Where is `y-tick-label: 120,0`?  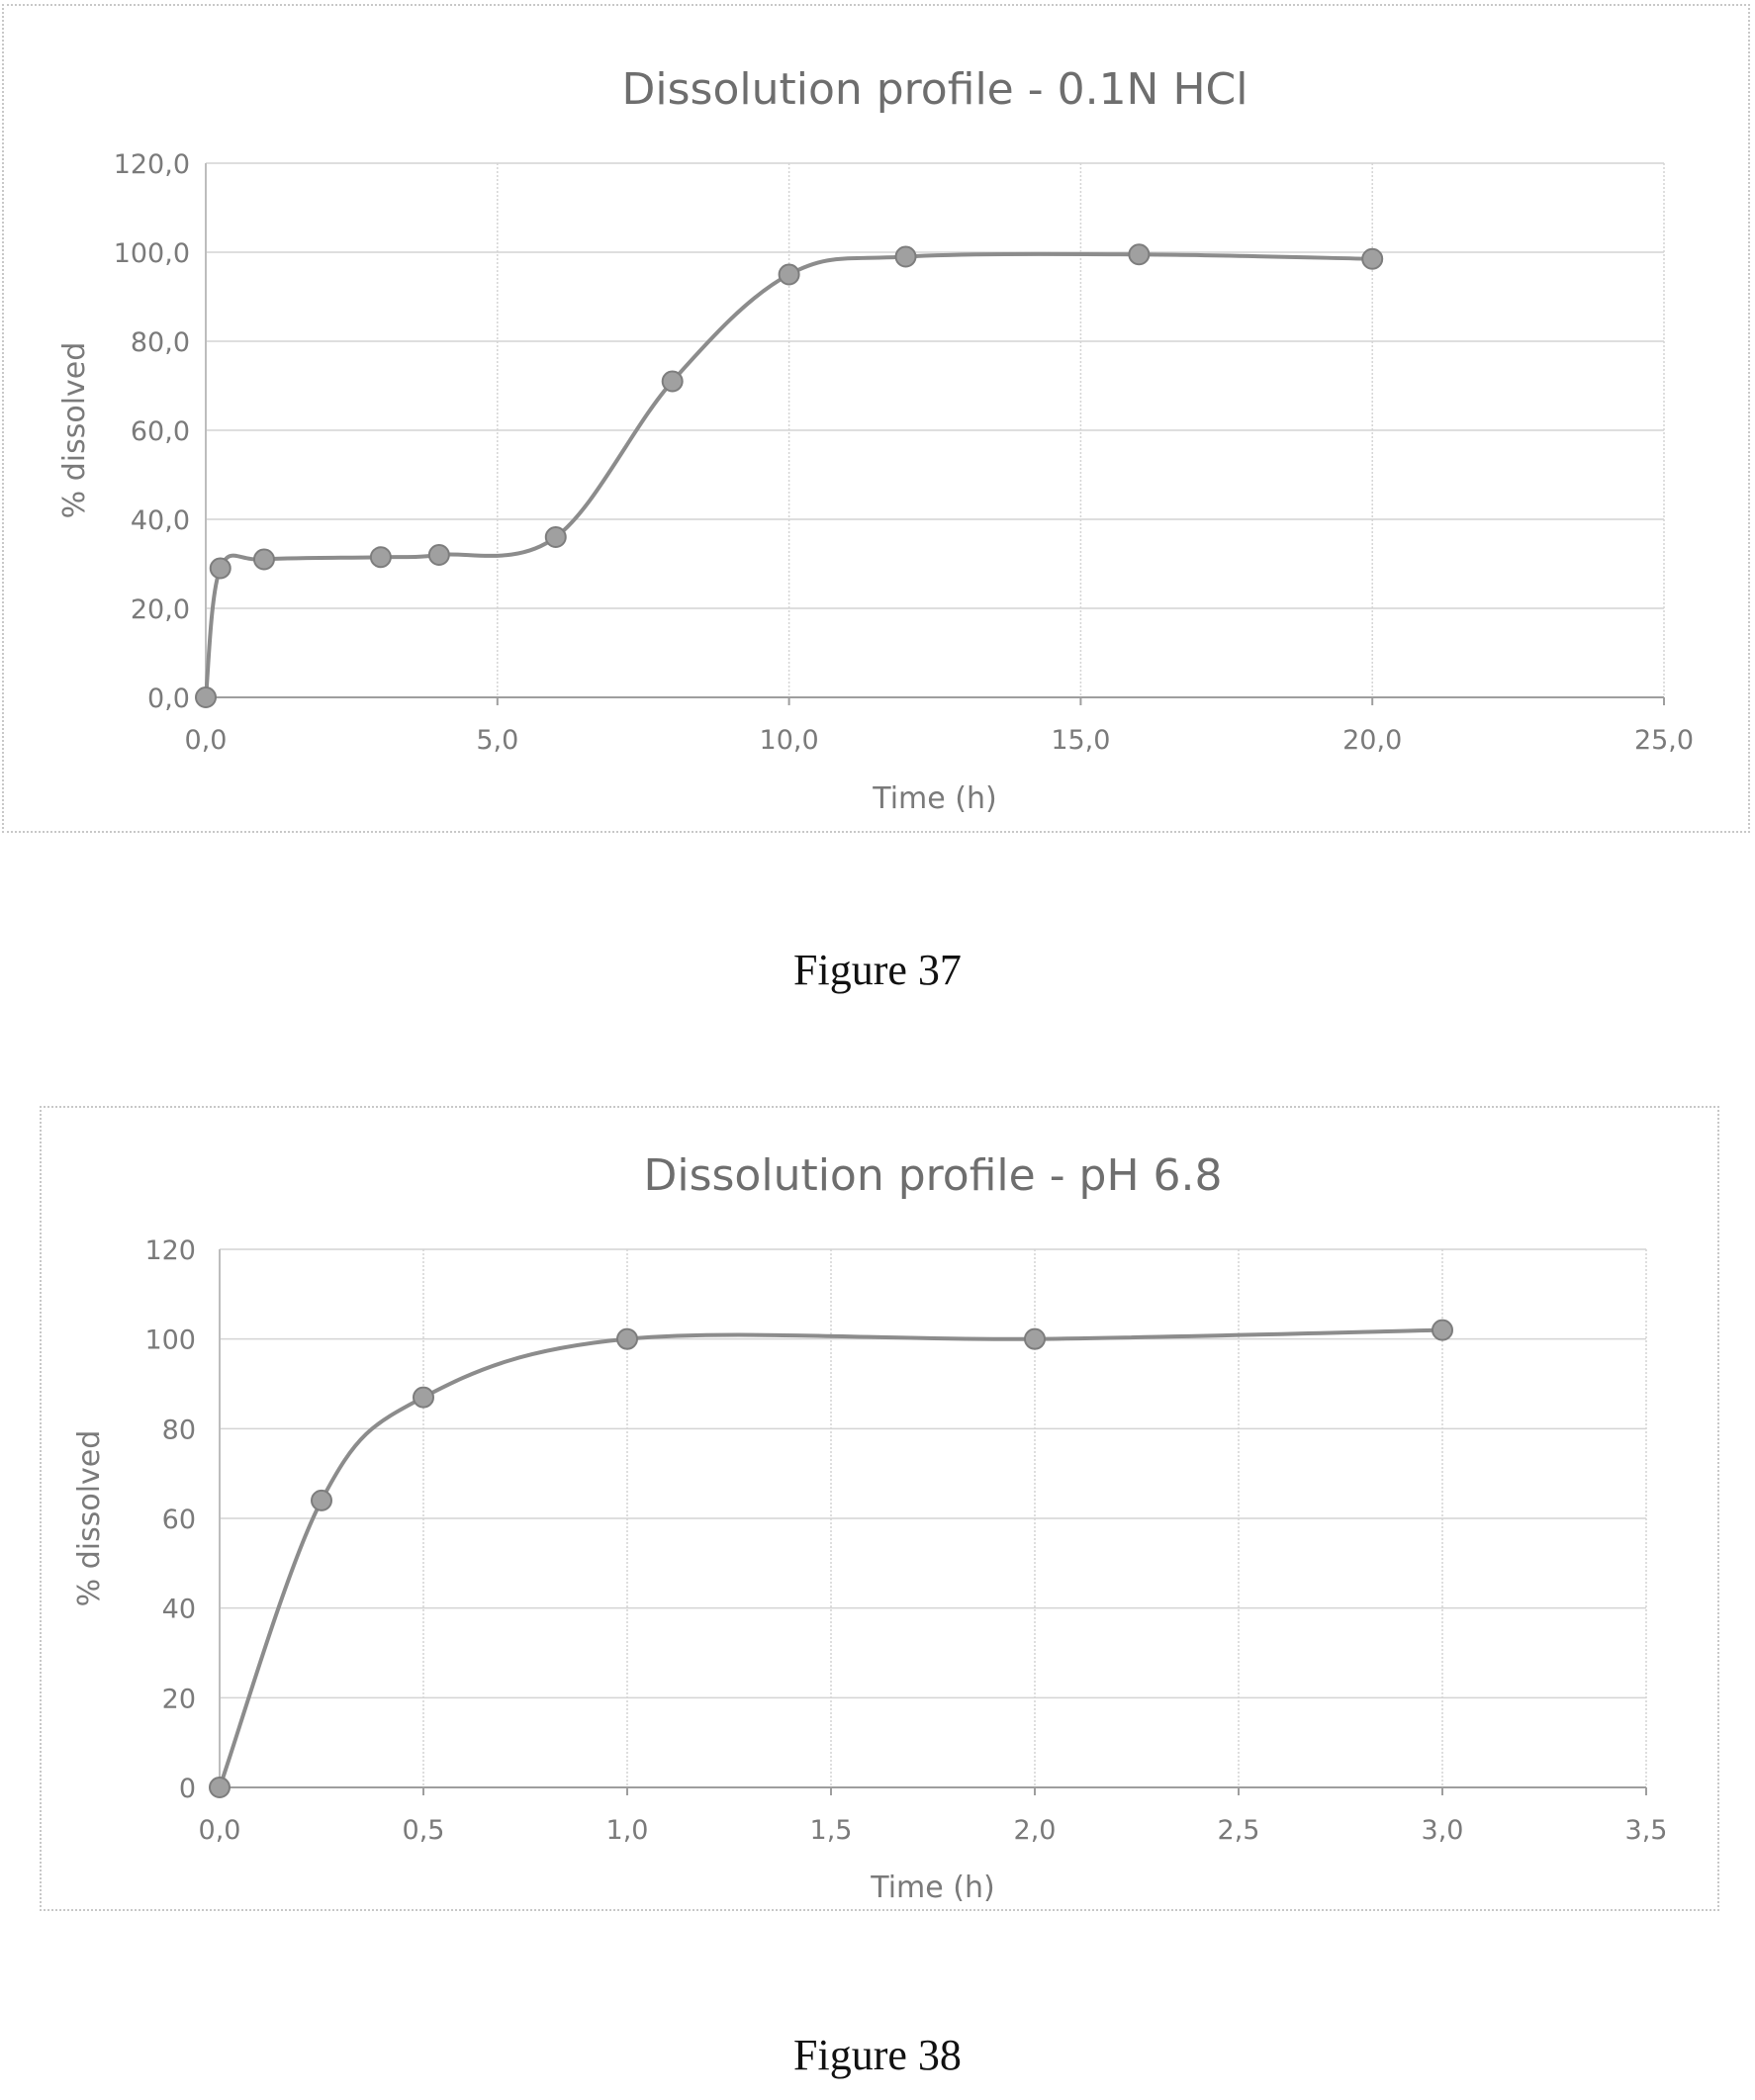
y-tick-label: 120,0 is located at coordinates (152, 164).